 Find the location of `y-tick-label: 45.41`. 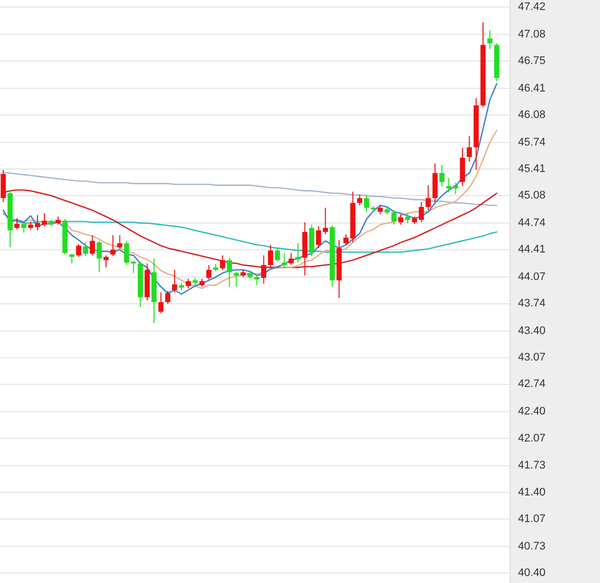

y-tick-label: 45.41 is located at coordinates (532, 168).